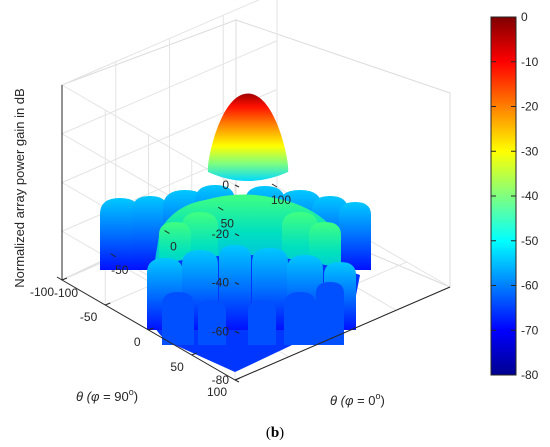 This screenshot has height=447, width=550. What do you see at coordinates (281, 200) in the screenshot?
I see `x-tick-label: 100` at bounding box center [281, 200].